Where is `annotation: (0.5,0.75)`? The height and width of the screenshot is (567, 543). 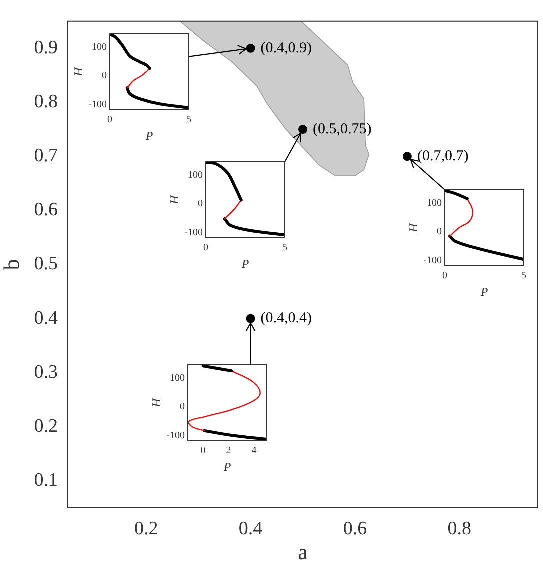
annotation: (0.5,0.75) is located at coordinates (342, 129).